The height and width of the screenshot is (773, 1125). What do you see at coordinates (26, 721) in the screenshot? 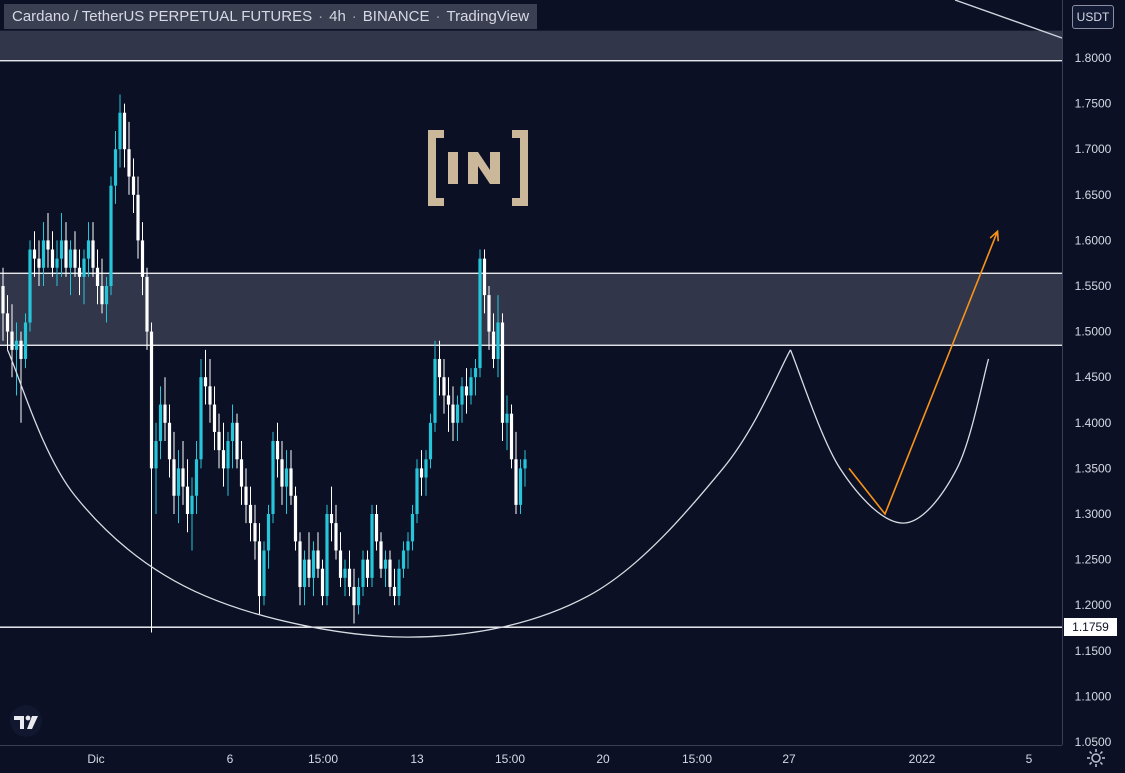
I see `tradingview-logo-icon` at bounding box center [26, 721].